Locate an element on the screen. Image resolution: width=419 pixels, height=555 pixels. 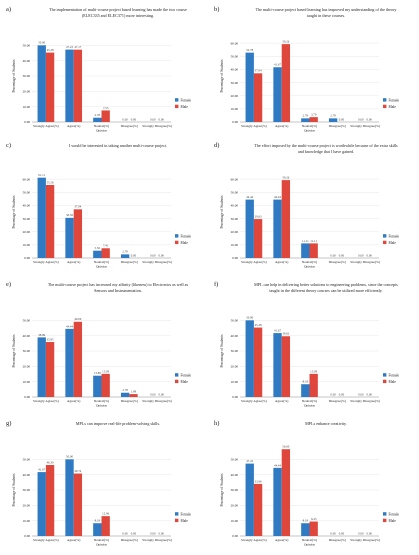
legend-entry: Male is located at coordinates (393, 107).